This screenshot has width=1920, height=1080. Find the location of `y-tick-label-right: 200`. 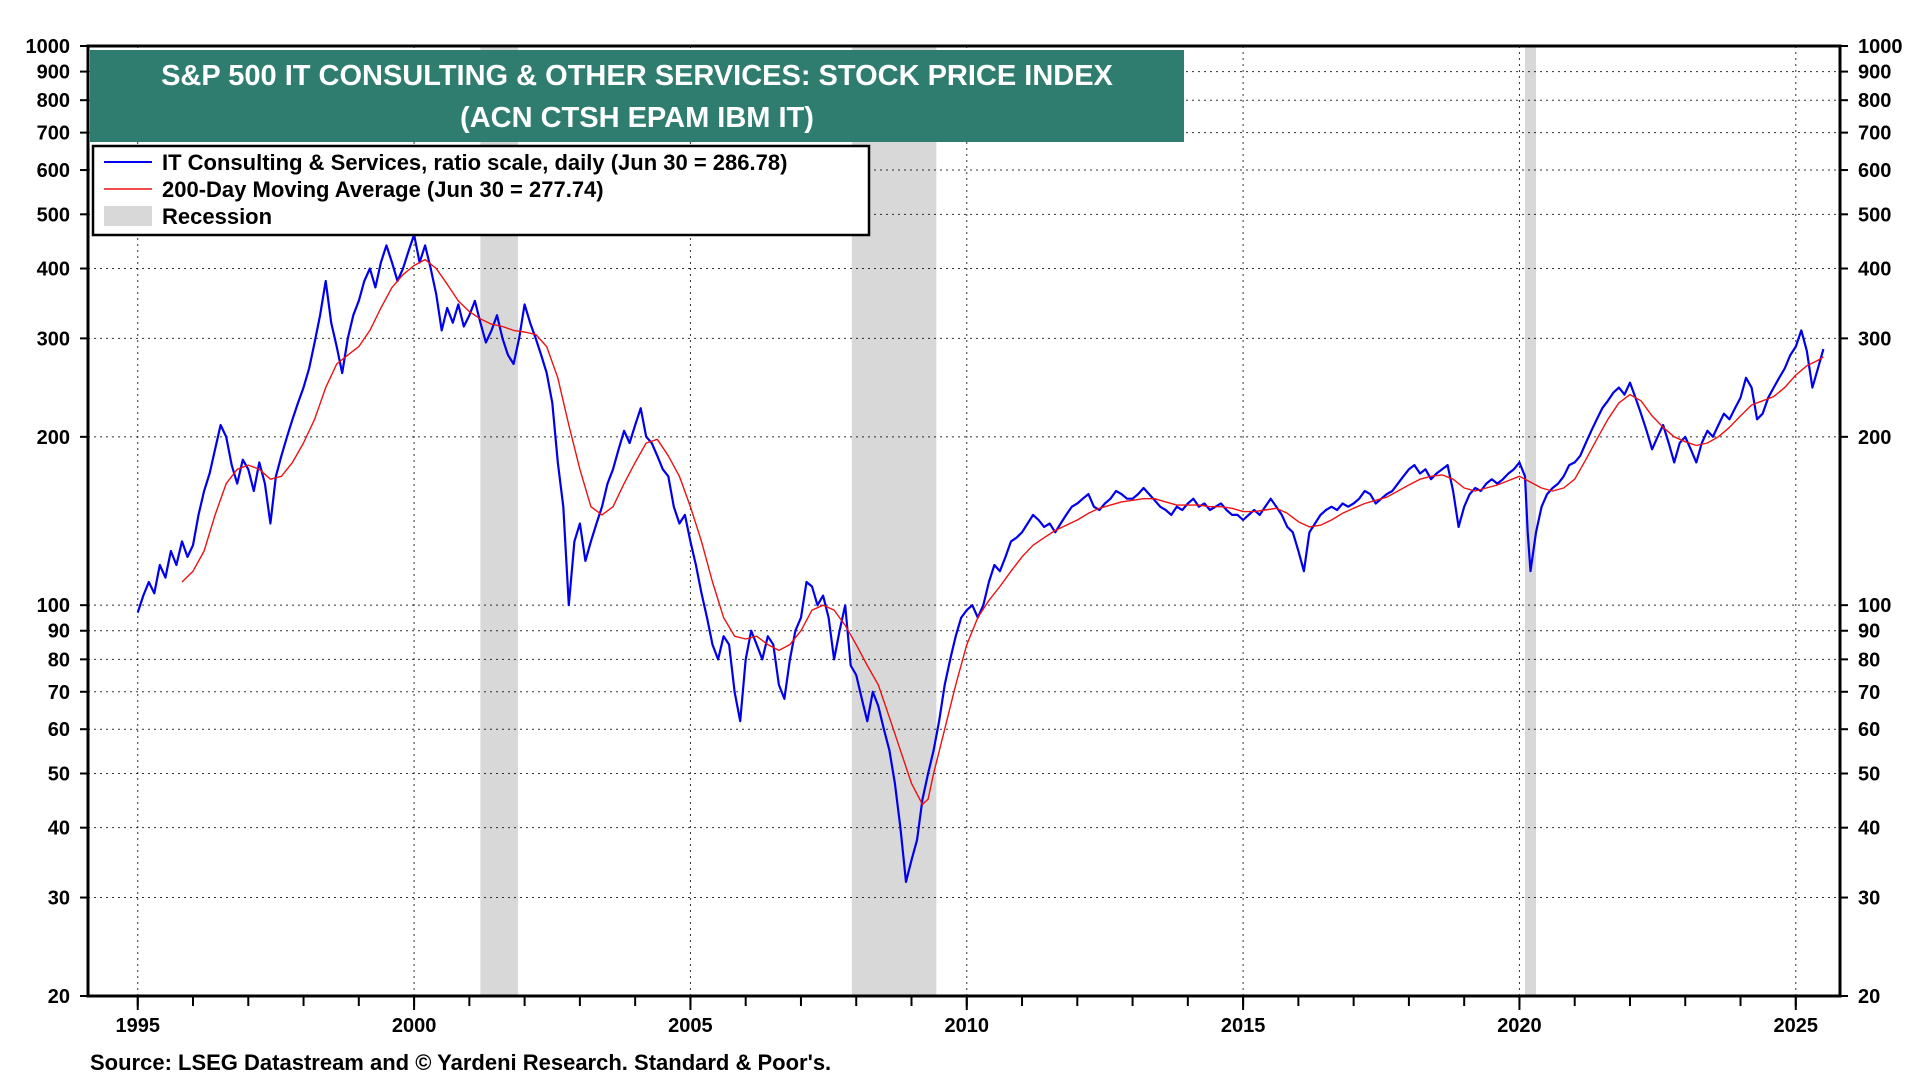

y-tick-label-right: 200 is located at coordinates (1874, 438).